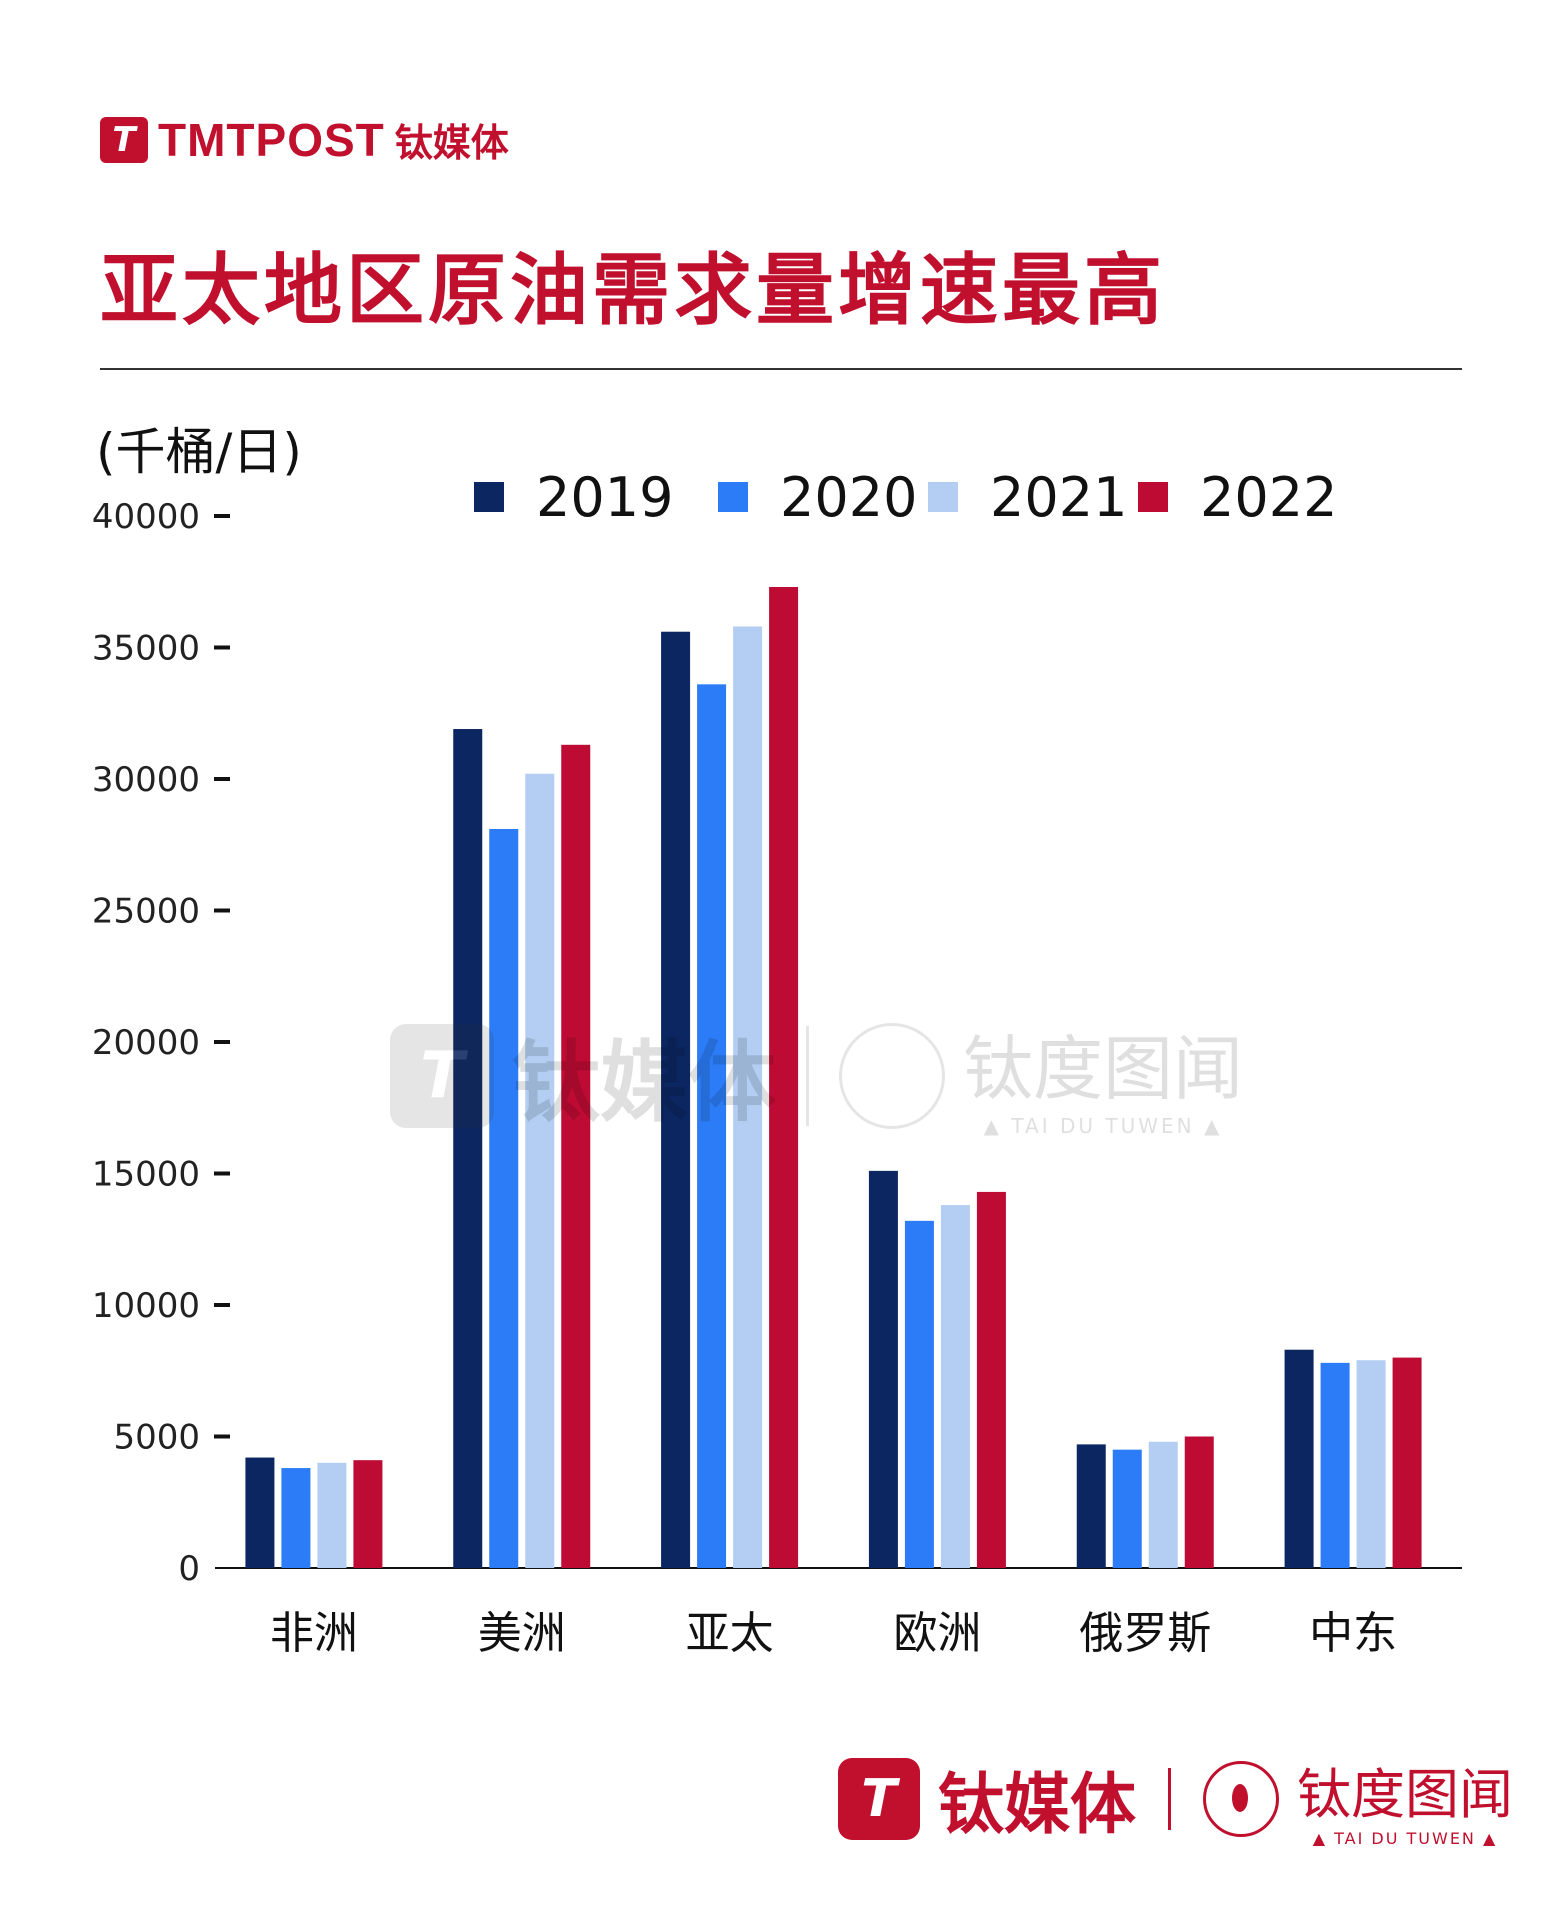 The width and height of the screenshot is (1563, 1912). Describe the element at coordinates (937, 1633) in the screenshot. I see `x-category-label: 欧洲` at that location.